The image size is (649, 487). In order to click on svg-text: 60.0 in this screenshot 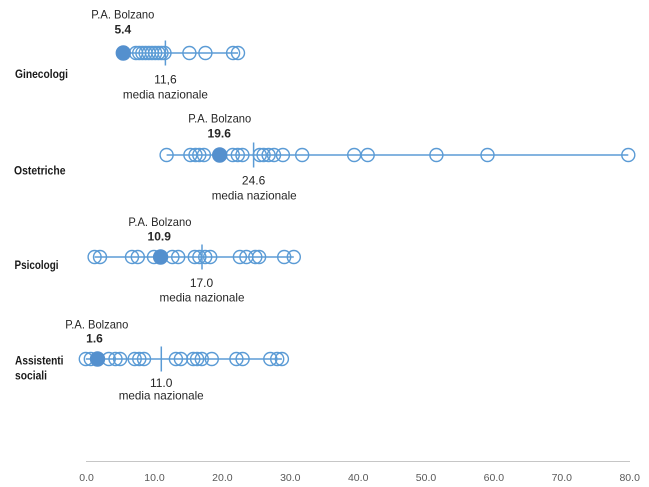, I will do `click(494, 478)`.